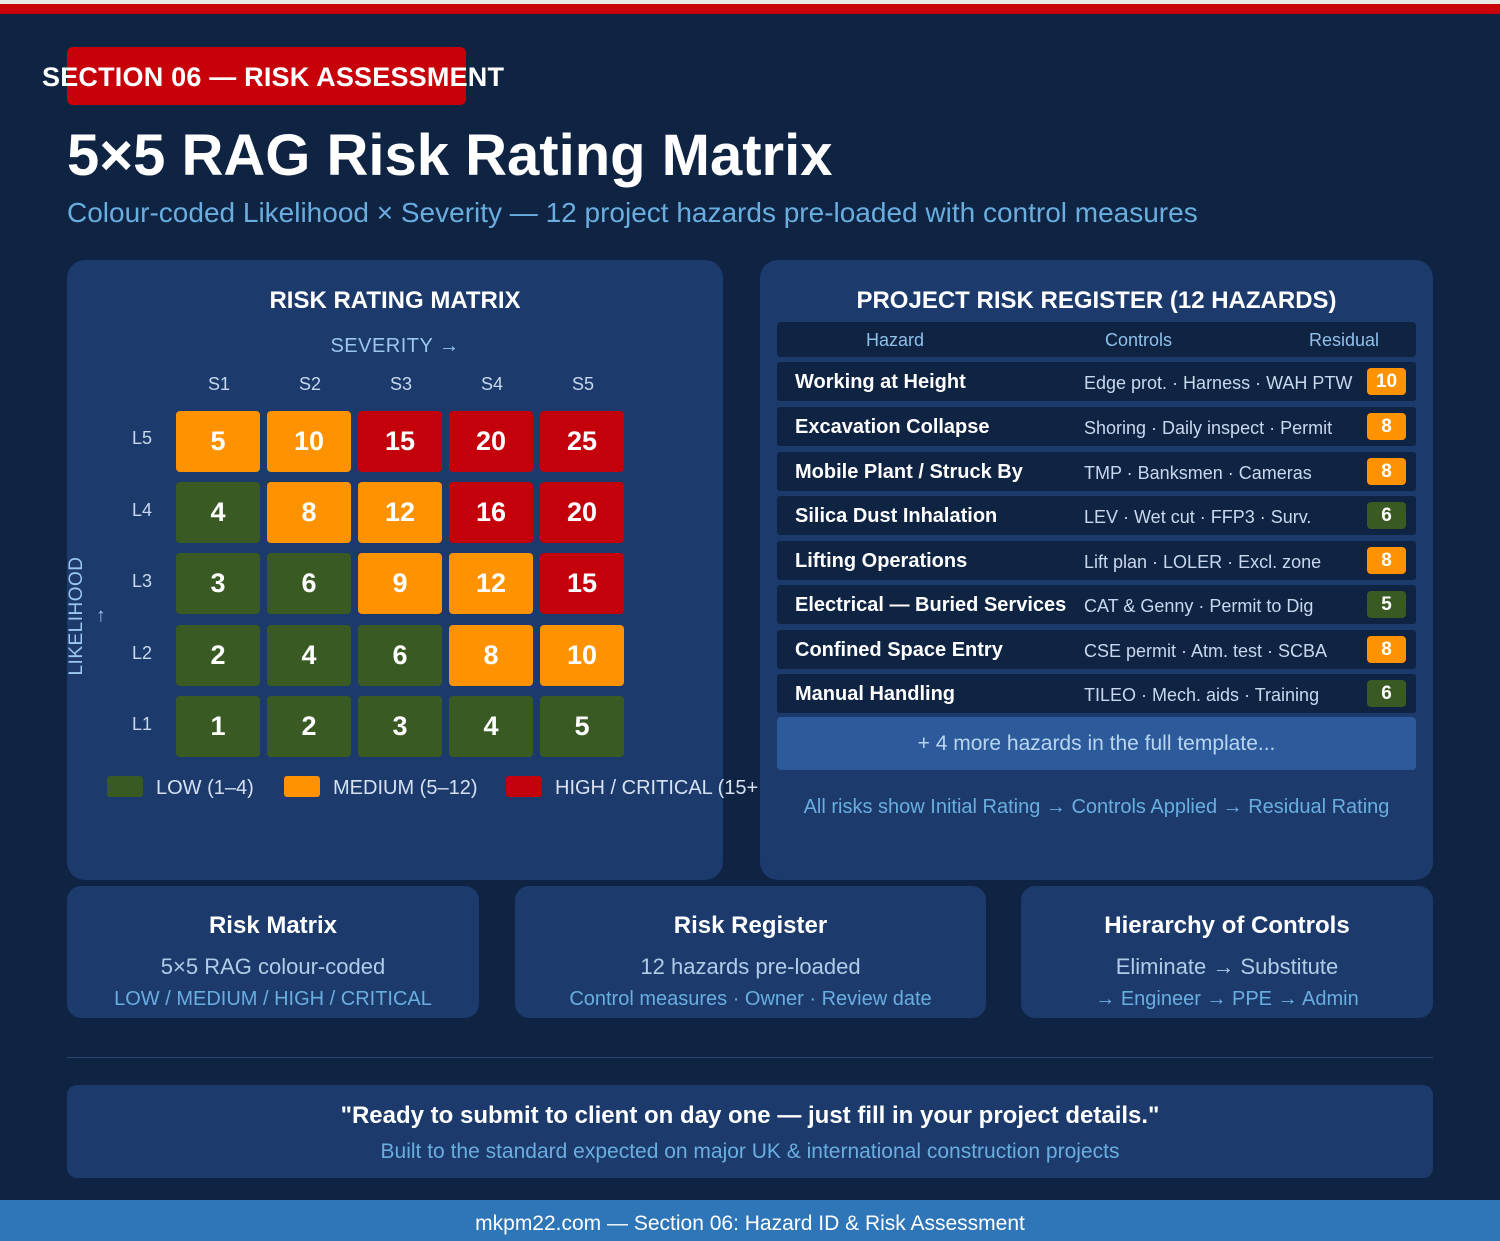  Describe the element at coordinates (750, 999) in the screenshot. I see `card-subline: Control measures · Owner · Review date` at that location.